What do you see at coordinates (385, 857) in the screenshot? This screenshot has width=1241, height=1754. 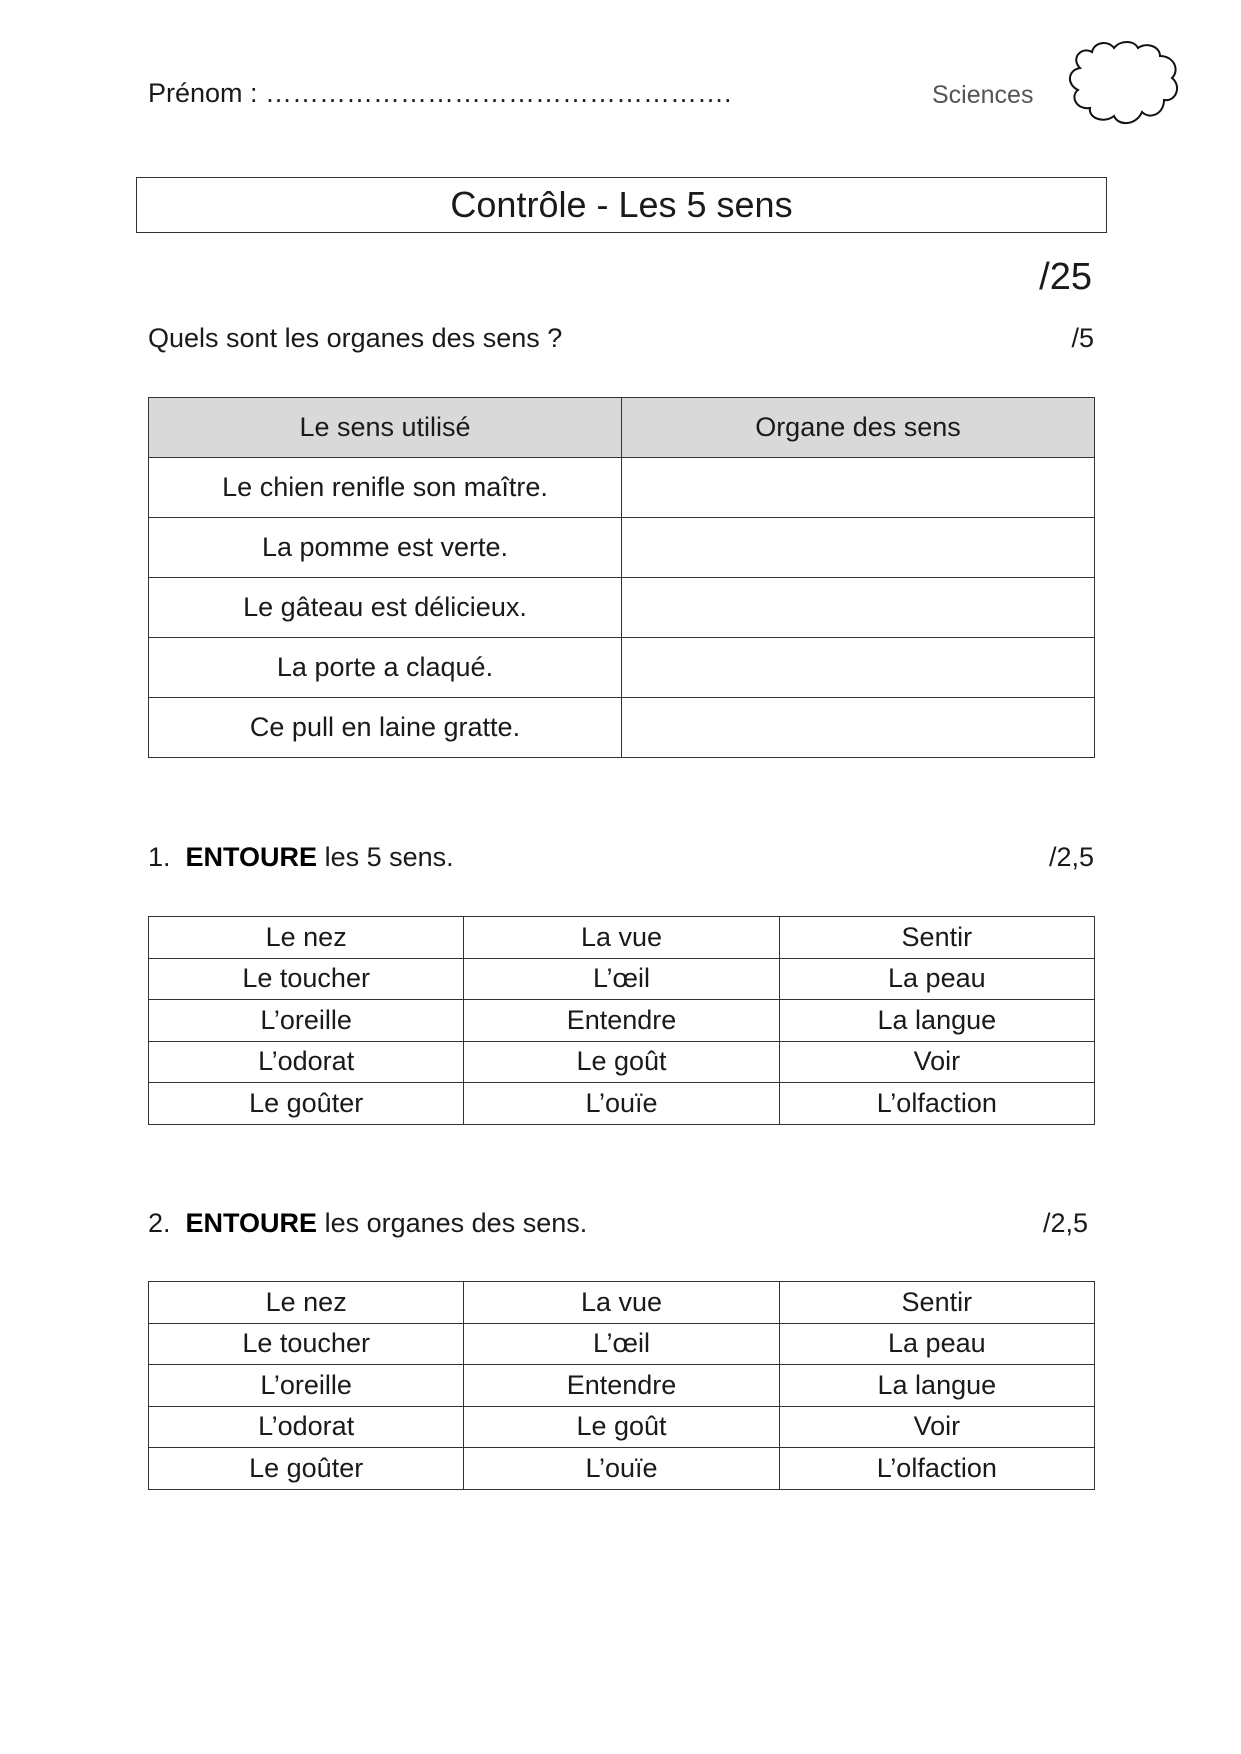 I see `exercise-text: les 5 sens.` at bounding box center [385, 857].